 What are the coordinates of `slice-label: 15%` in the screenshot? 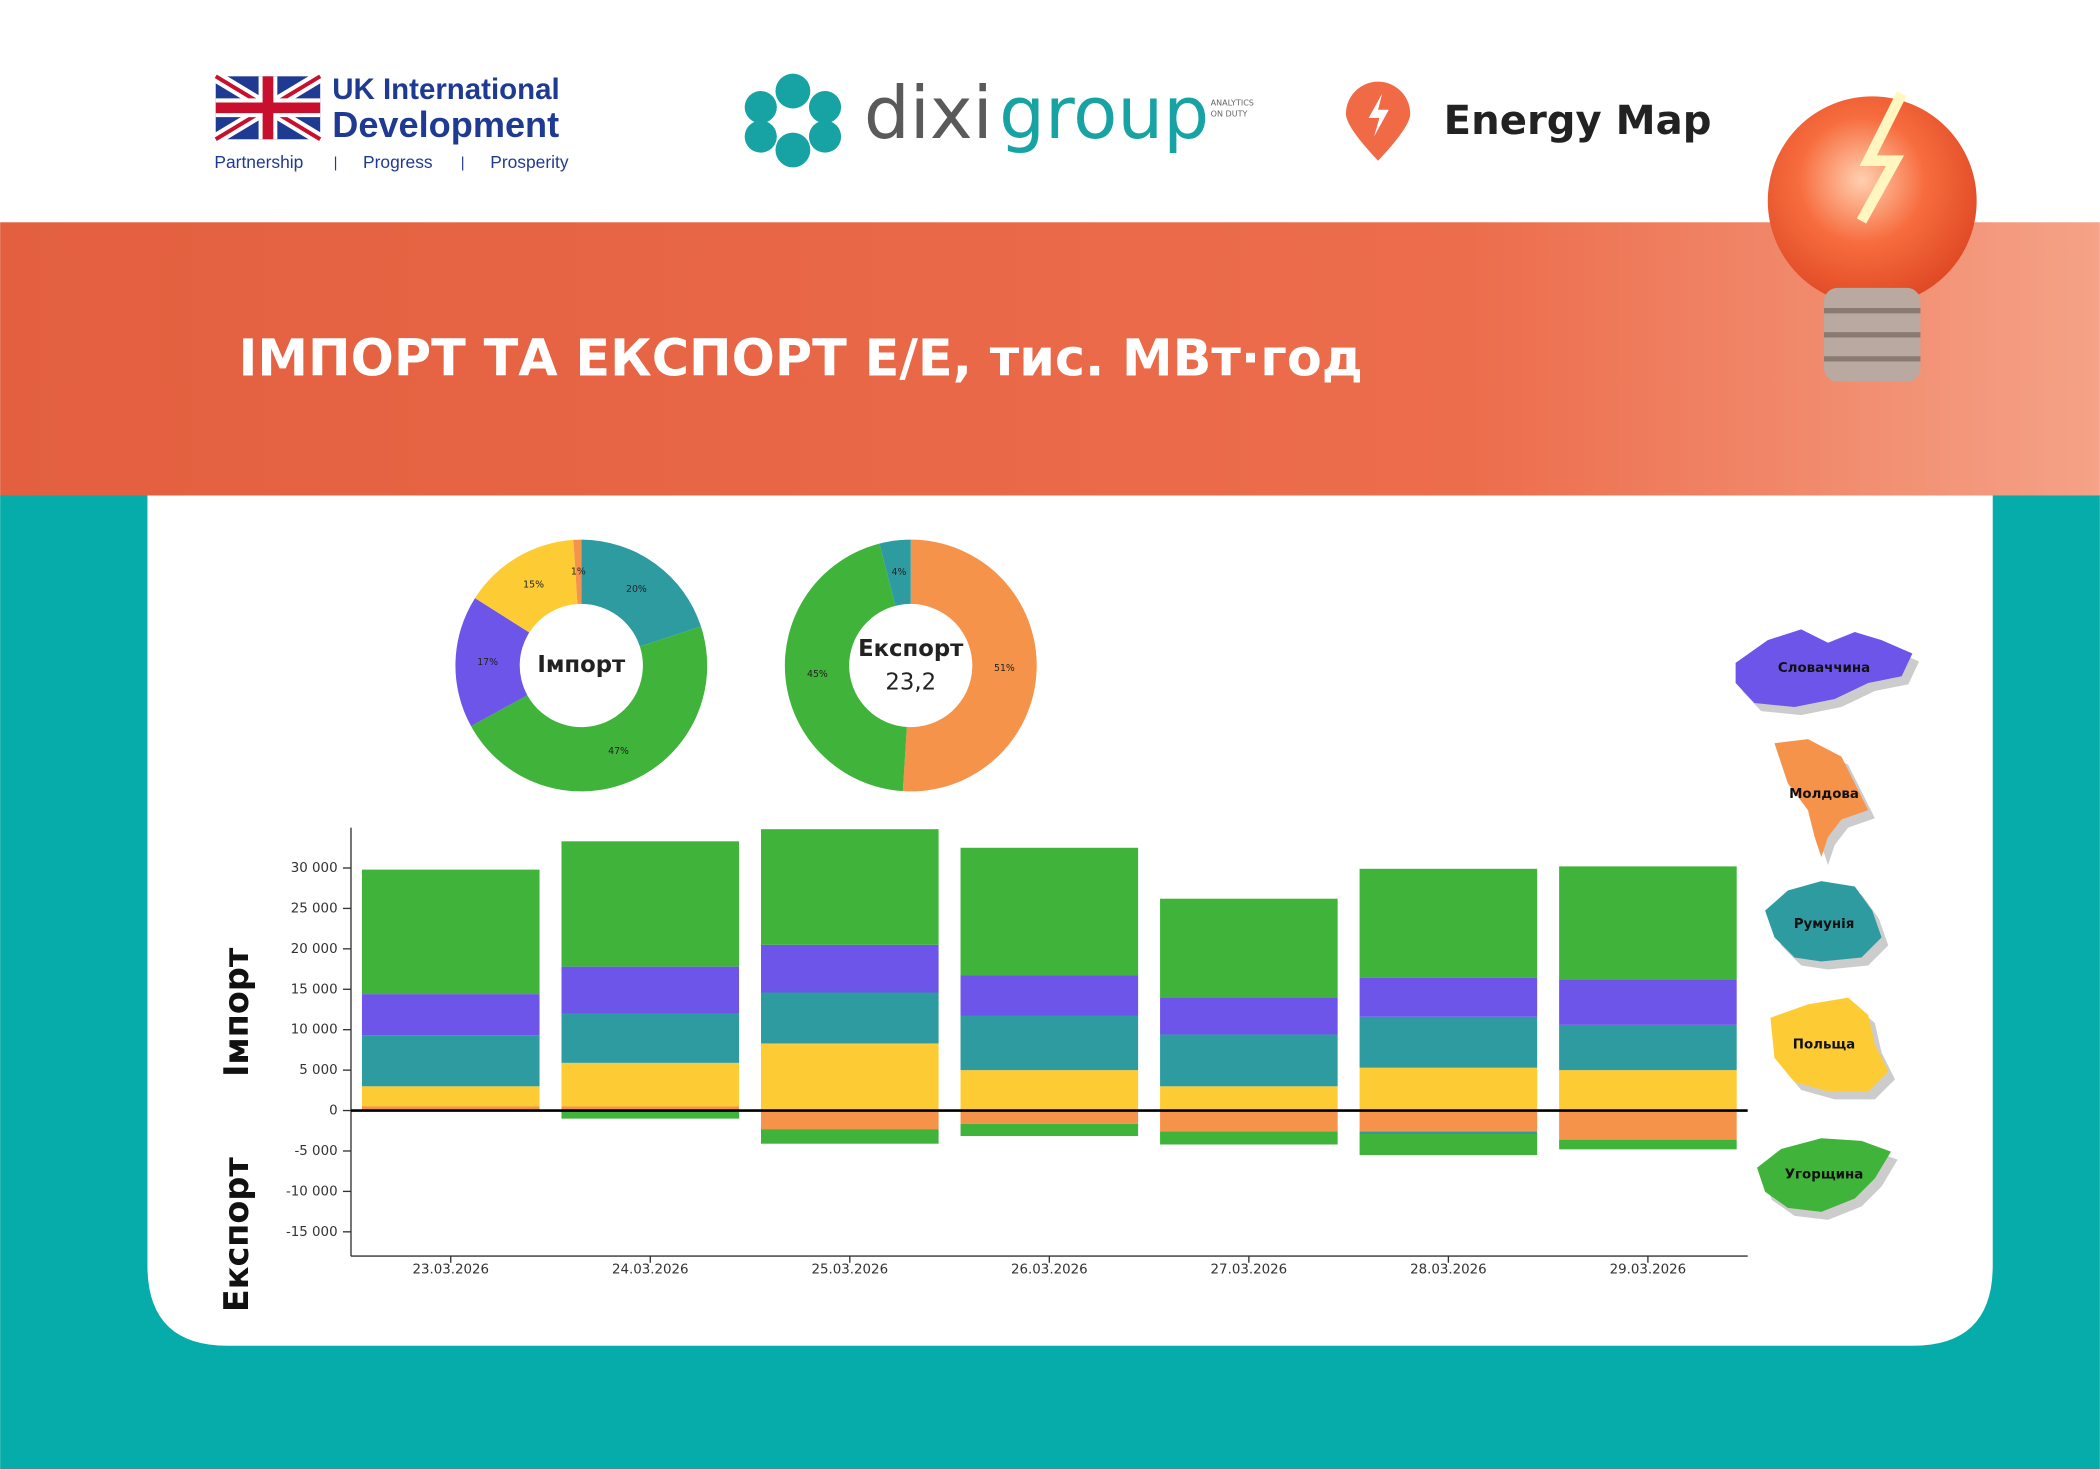 It's located at (533, 584).